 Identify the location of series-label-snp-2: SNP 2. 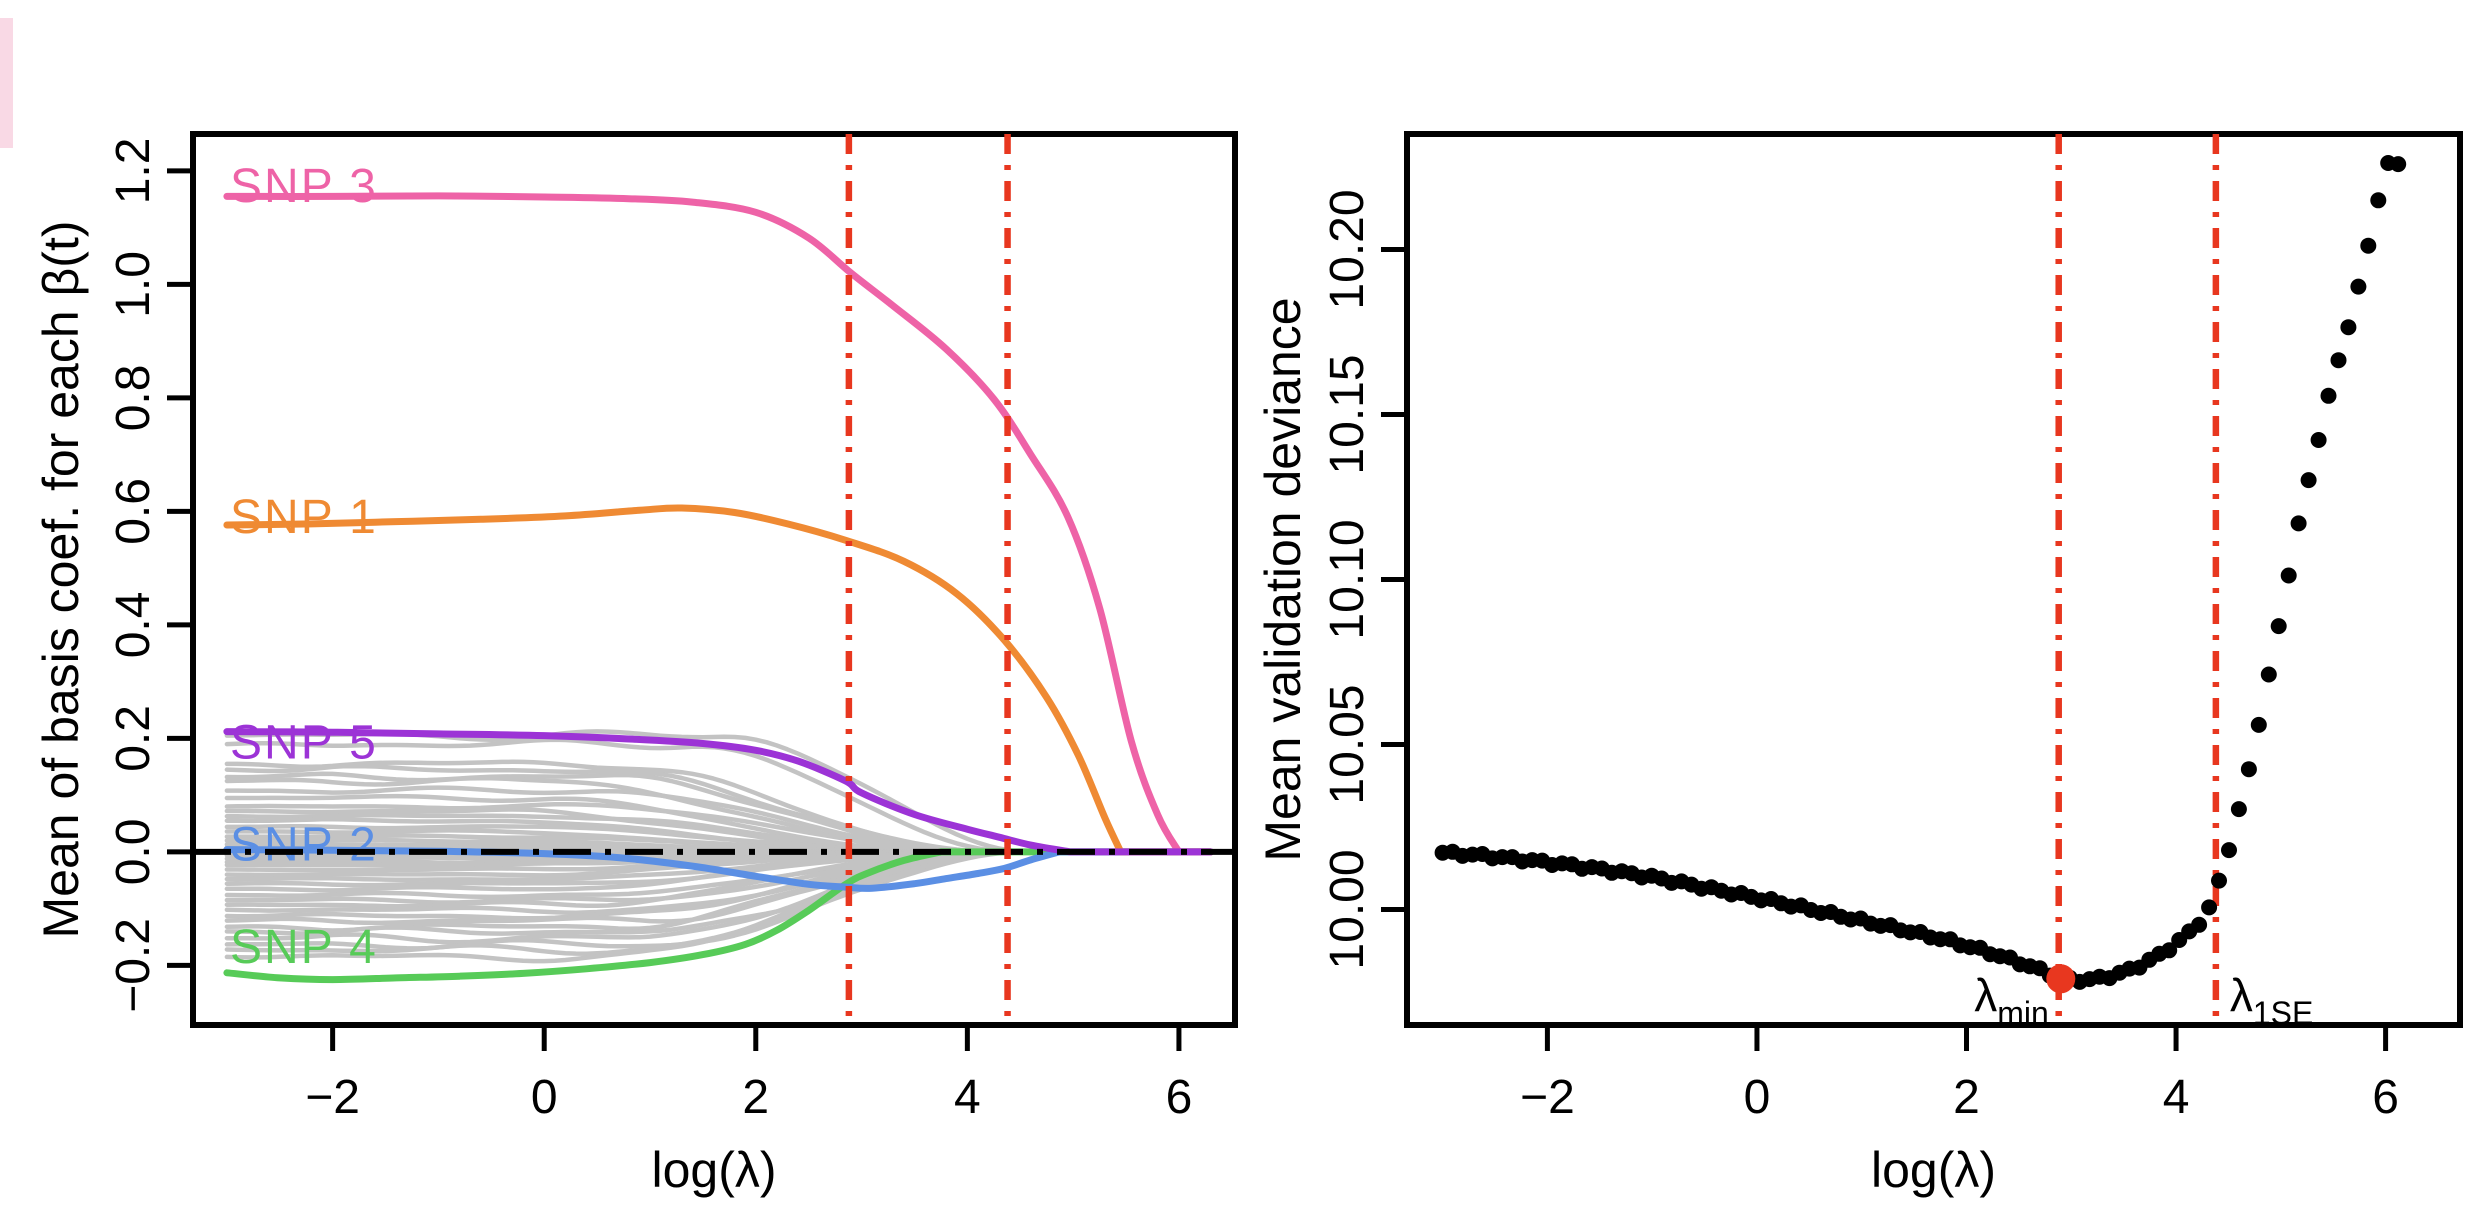
(304, 844).